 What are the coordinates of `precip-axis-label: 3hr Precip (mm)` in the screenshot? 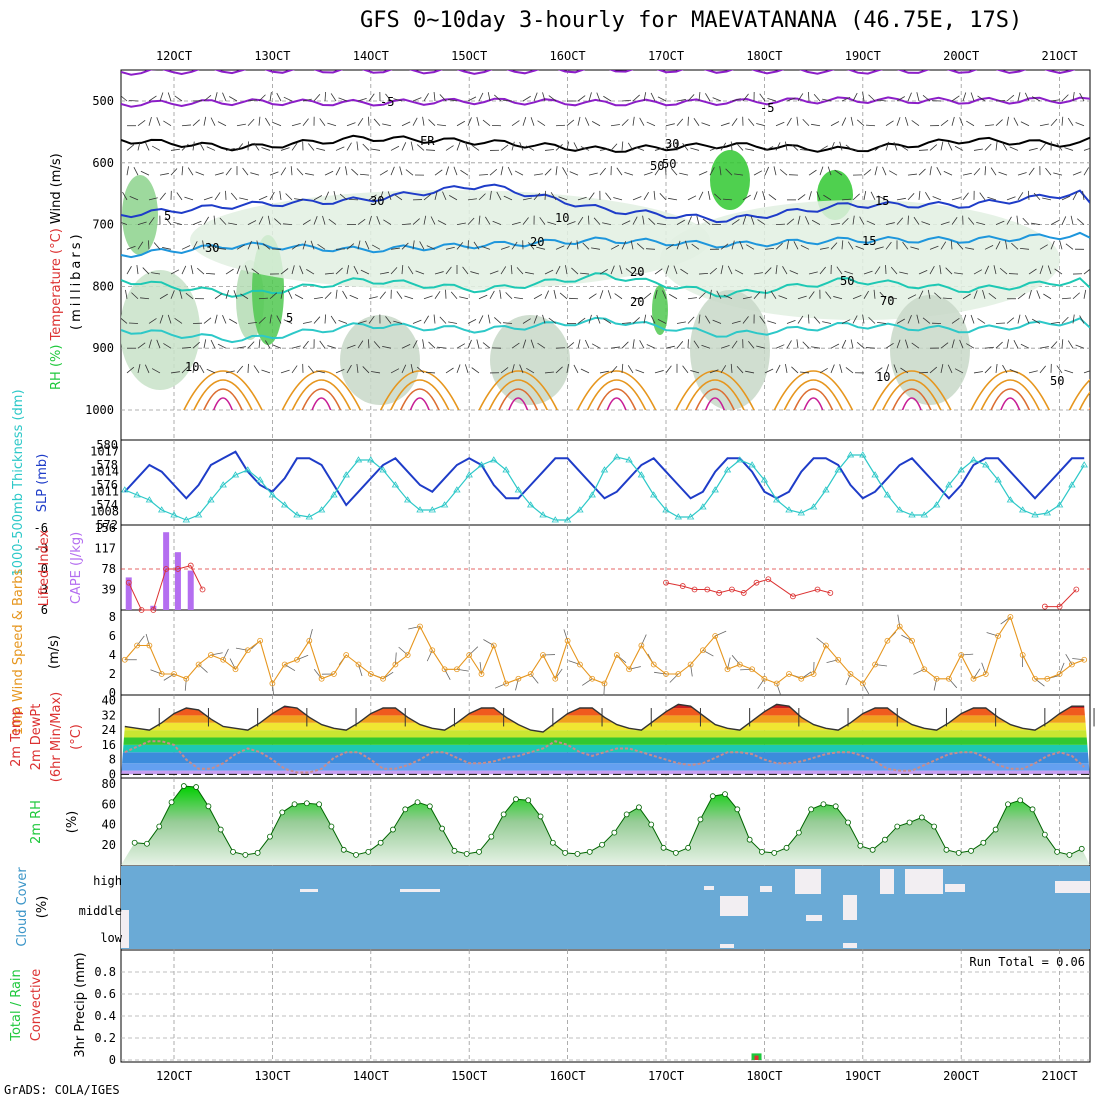 It's located at (80, 1004).